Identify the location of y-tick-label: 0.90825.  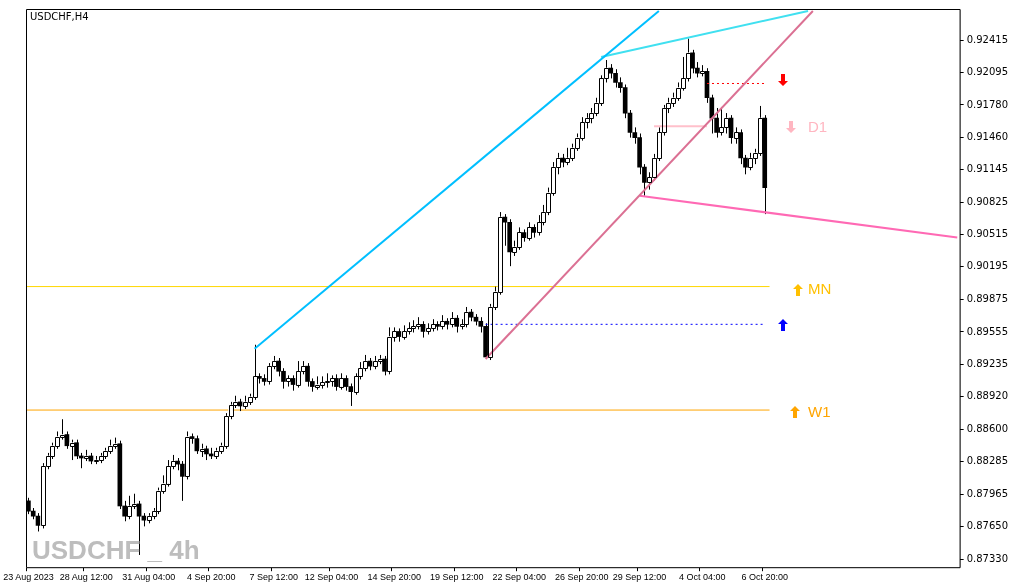
(987, 201).